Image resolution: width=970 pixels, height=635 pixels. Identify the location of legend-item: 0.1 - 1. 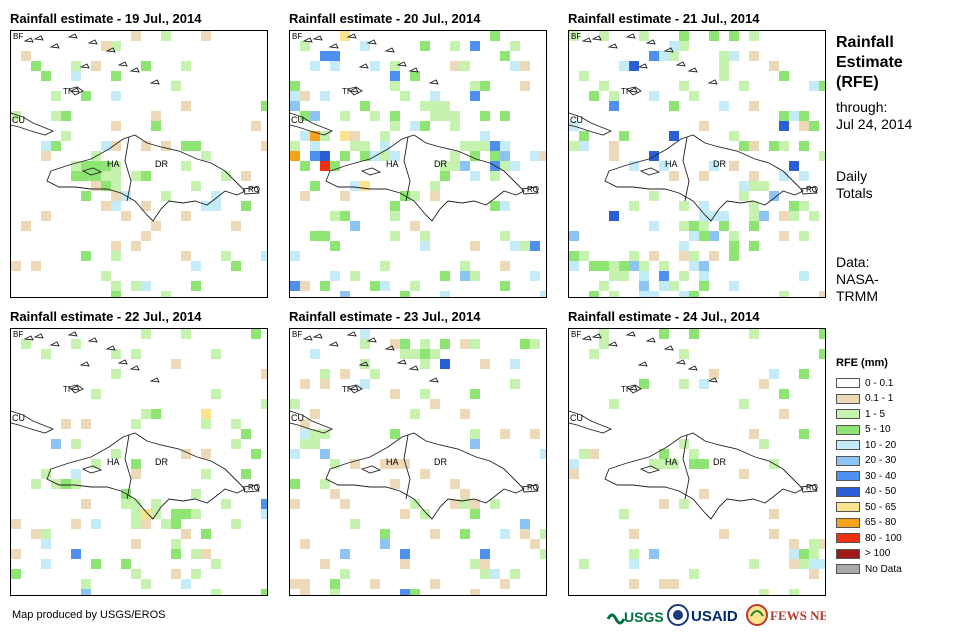
(864, 399).